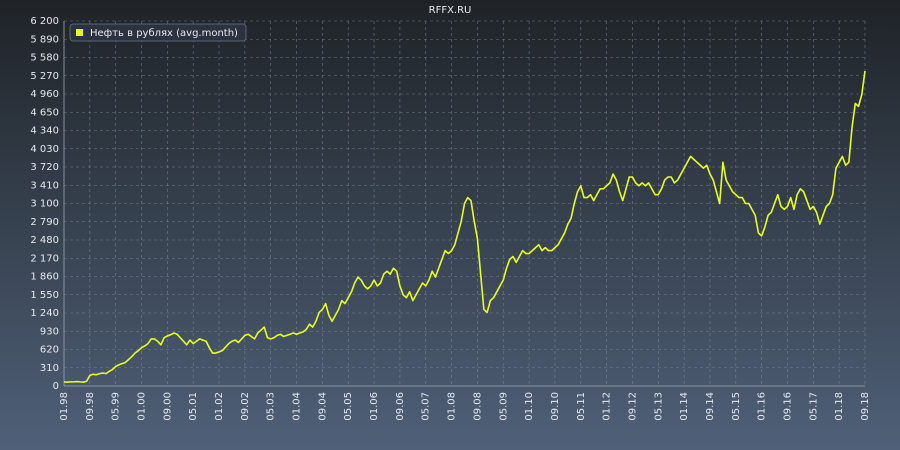 Image resolution: width=900 pixels, height=450 pixels. What do you see at coordinates (116, 406) in the screenshot?
I see `x-tick-label: 05.99` at bounding box center [116, 406].